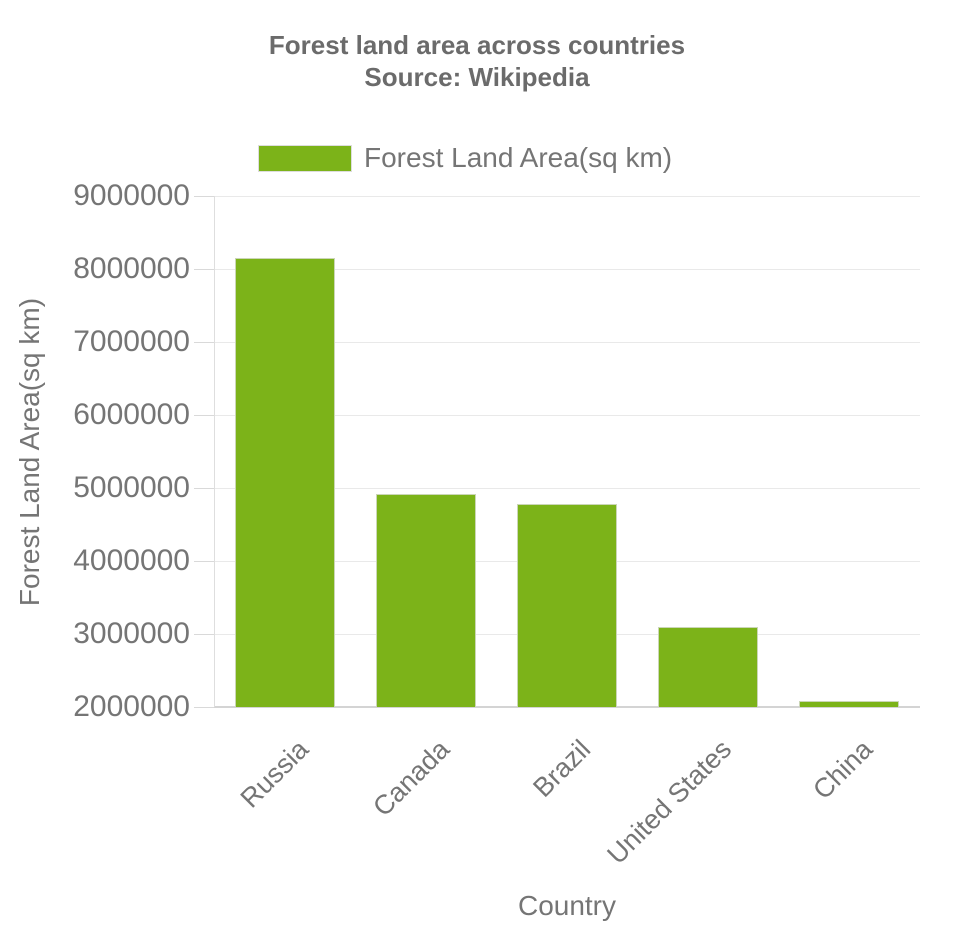  I want to click on x-axis-baseline, so click(567, 707).